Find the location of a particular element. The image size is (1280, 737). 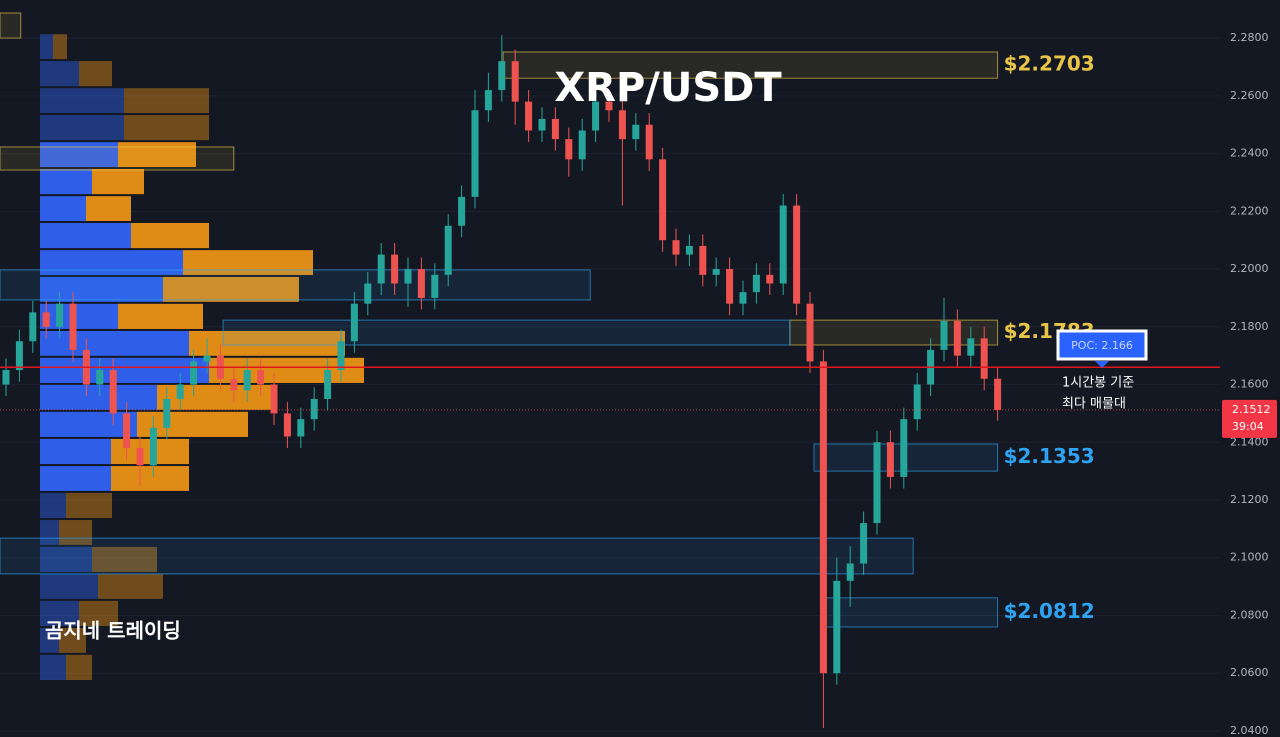

y-tick-label: 2.2400 is located at coordinates (1249, 153).